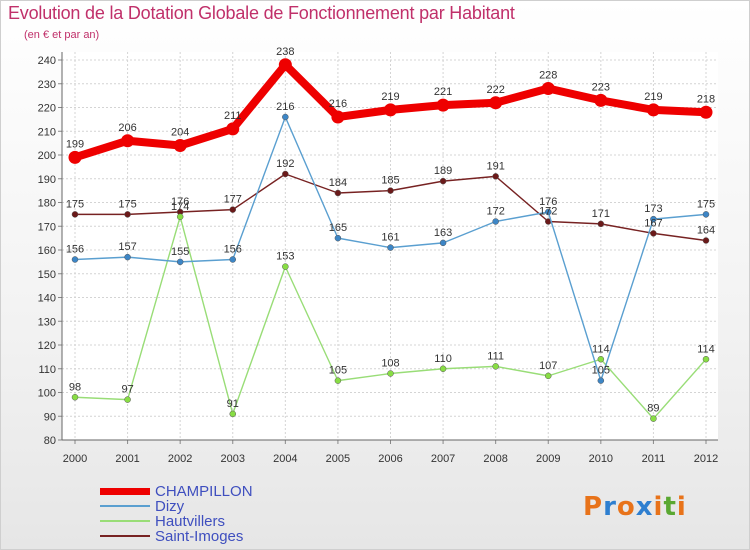 The height and width of the screenshot is (550, 750). Describe the element at coordinates (601, 349) in the screenshot. I see `data-label: 114` at that location.